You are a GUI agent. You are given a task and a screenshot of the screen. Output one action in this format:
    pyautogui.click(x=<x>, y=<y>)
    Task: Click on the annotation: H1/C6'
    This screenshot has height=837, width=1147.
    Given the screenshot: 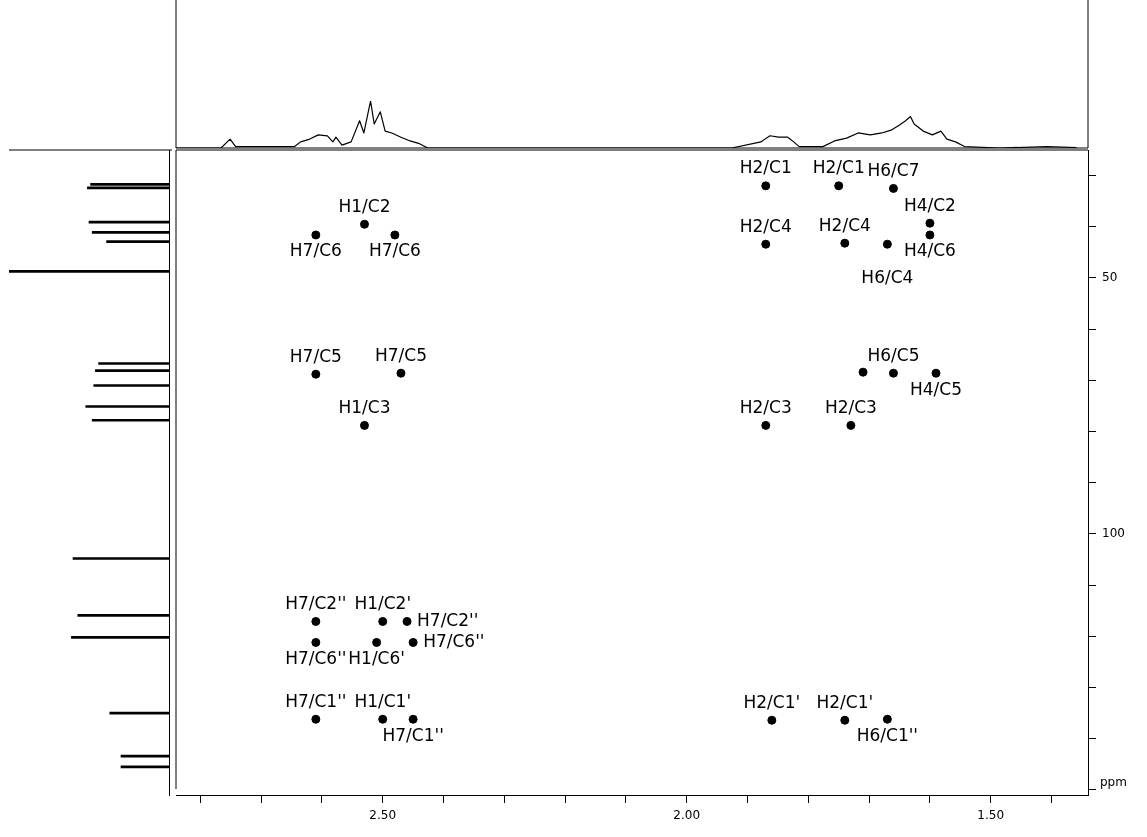 What is the action you would take?
    pyautogui.click(x=376, y=657)
    